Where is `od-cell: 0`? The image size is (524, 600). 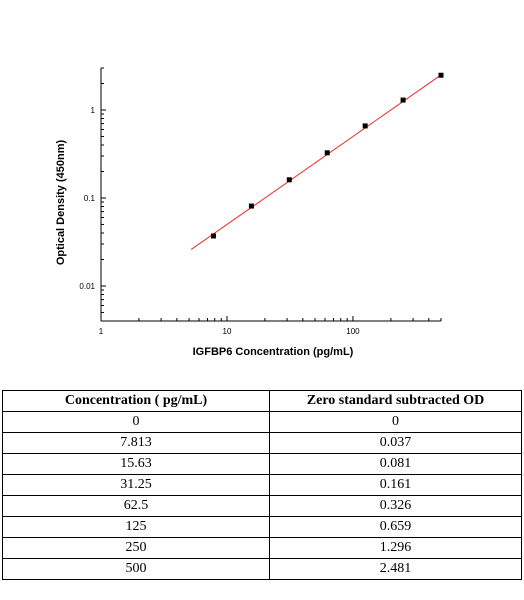 od-cell: 0 is located at coordinates (395, 422).